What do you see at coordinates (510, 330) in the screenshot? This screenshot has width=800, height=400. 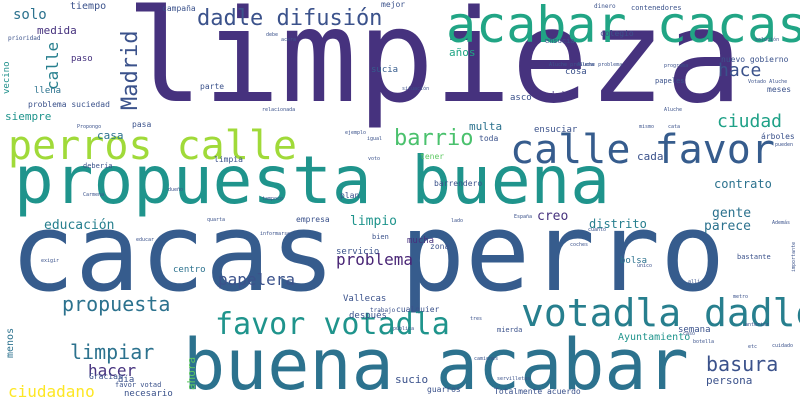 I see `cloud-word: mierda` at bounding box center [510, 330].